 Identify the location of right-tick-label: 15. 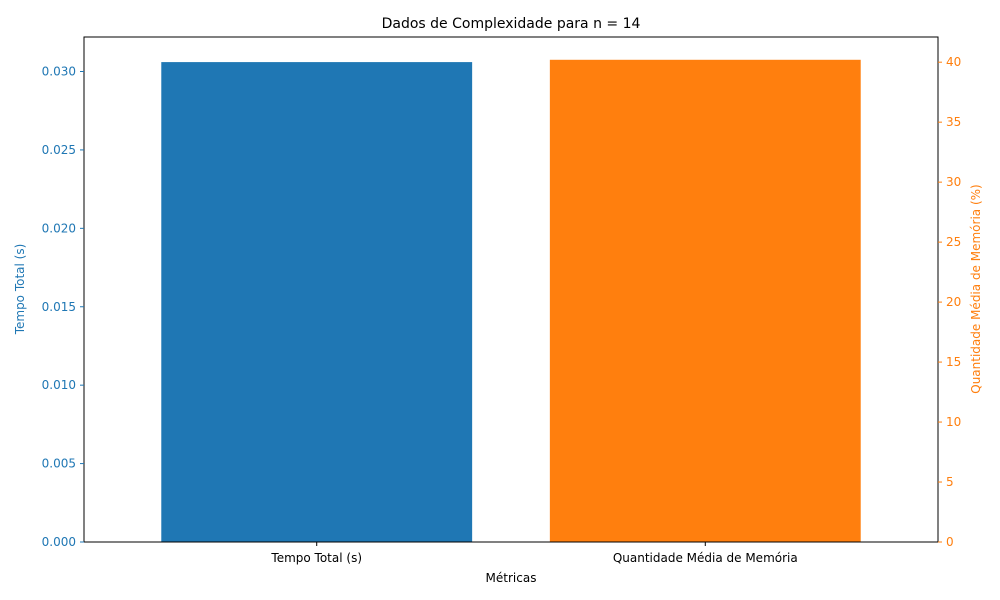
(953, 362).